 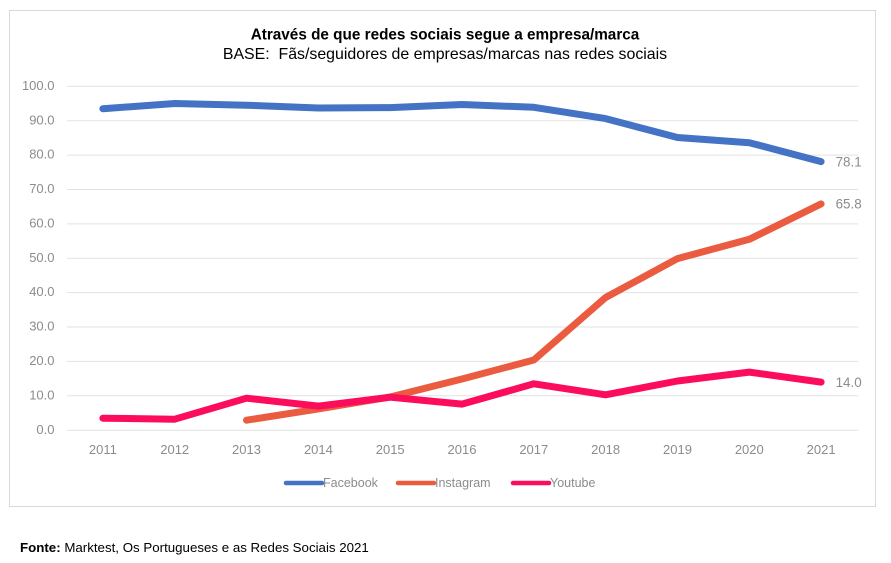 What do you see at coordinates (38, 85) in the screenshot?
I see `svg-text: 100.0` at bounding box center [38, 85].